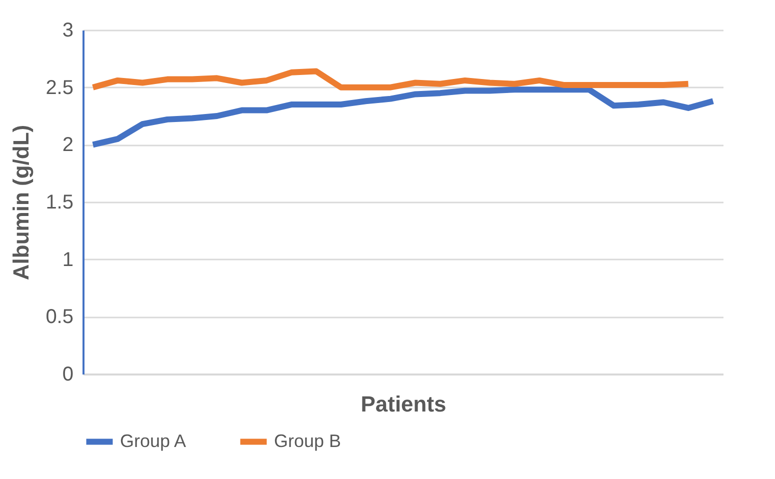 This screenshot has width=775, height=479. I want to click on y-tick-label: 3, so click(68, 31).